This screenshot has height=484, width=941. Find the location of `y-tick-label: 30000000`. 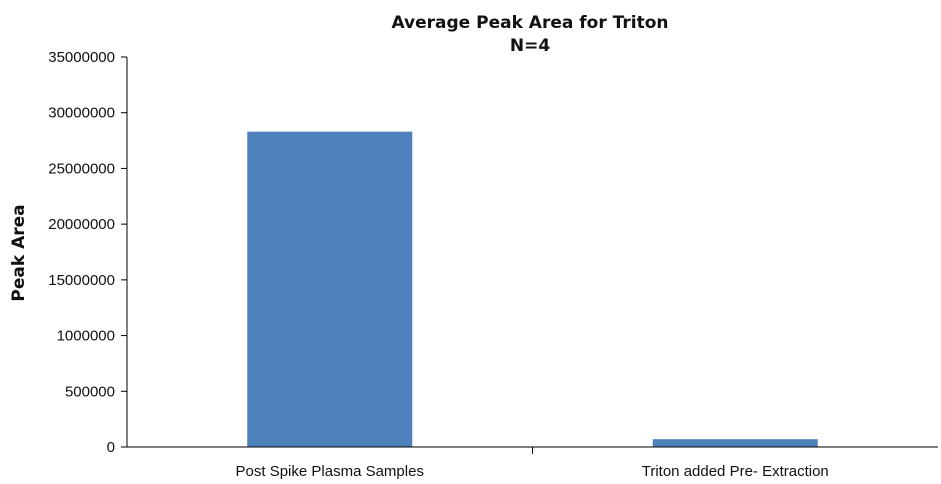

y-tick-label: 30000000 is located at coordinates (81, 113).